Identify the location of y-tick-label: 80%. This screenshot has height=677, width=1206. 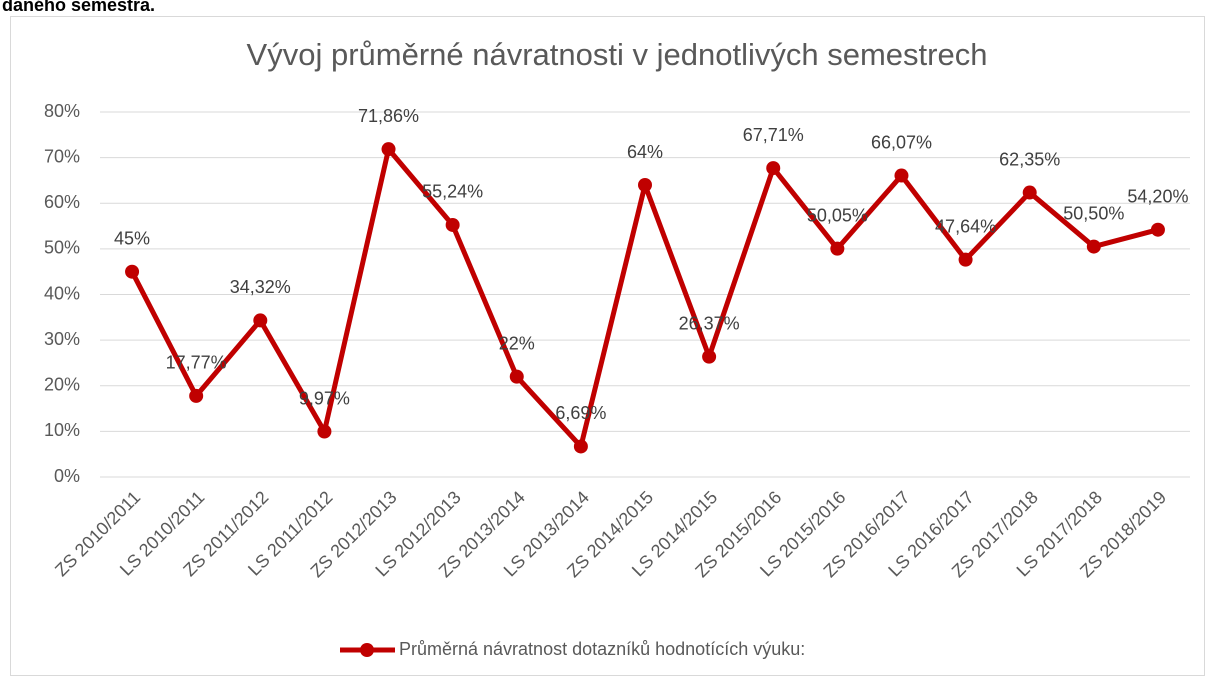
(62, 111).